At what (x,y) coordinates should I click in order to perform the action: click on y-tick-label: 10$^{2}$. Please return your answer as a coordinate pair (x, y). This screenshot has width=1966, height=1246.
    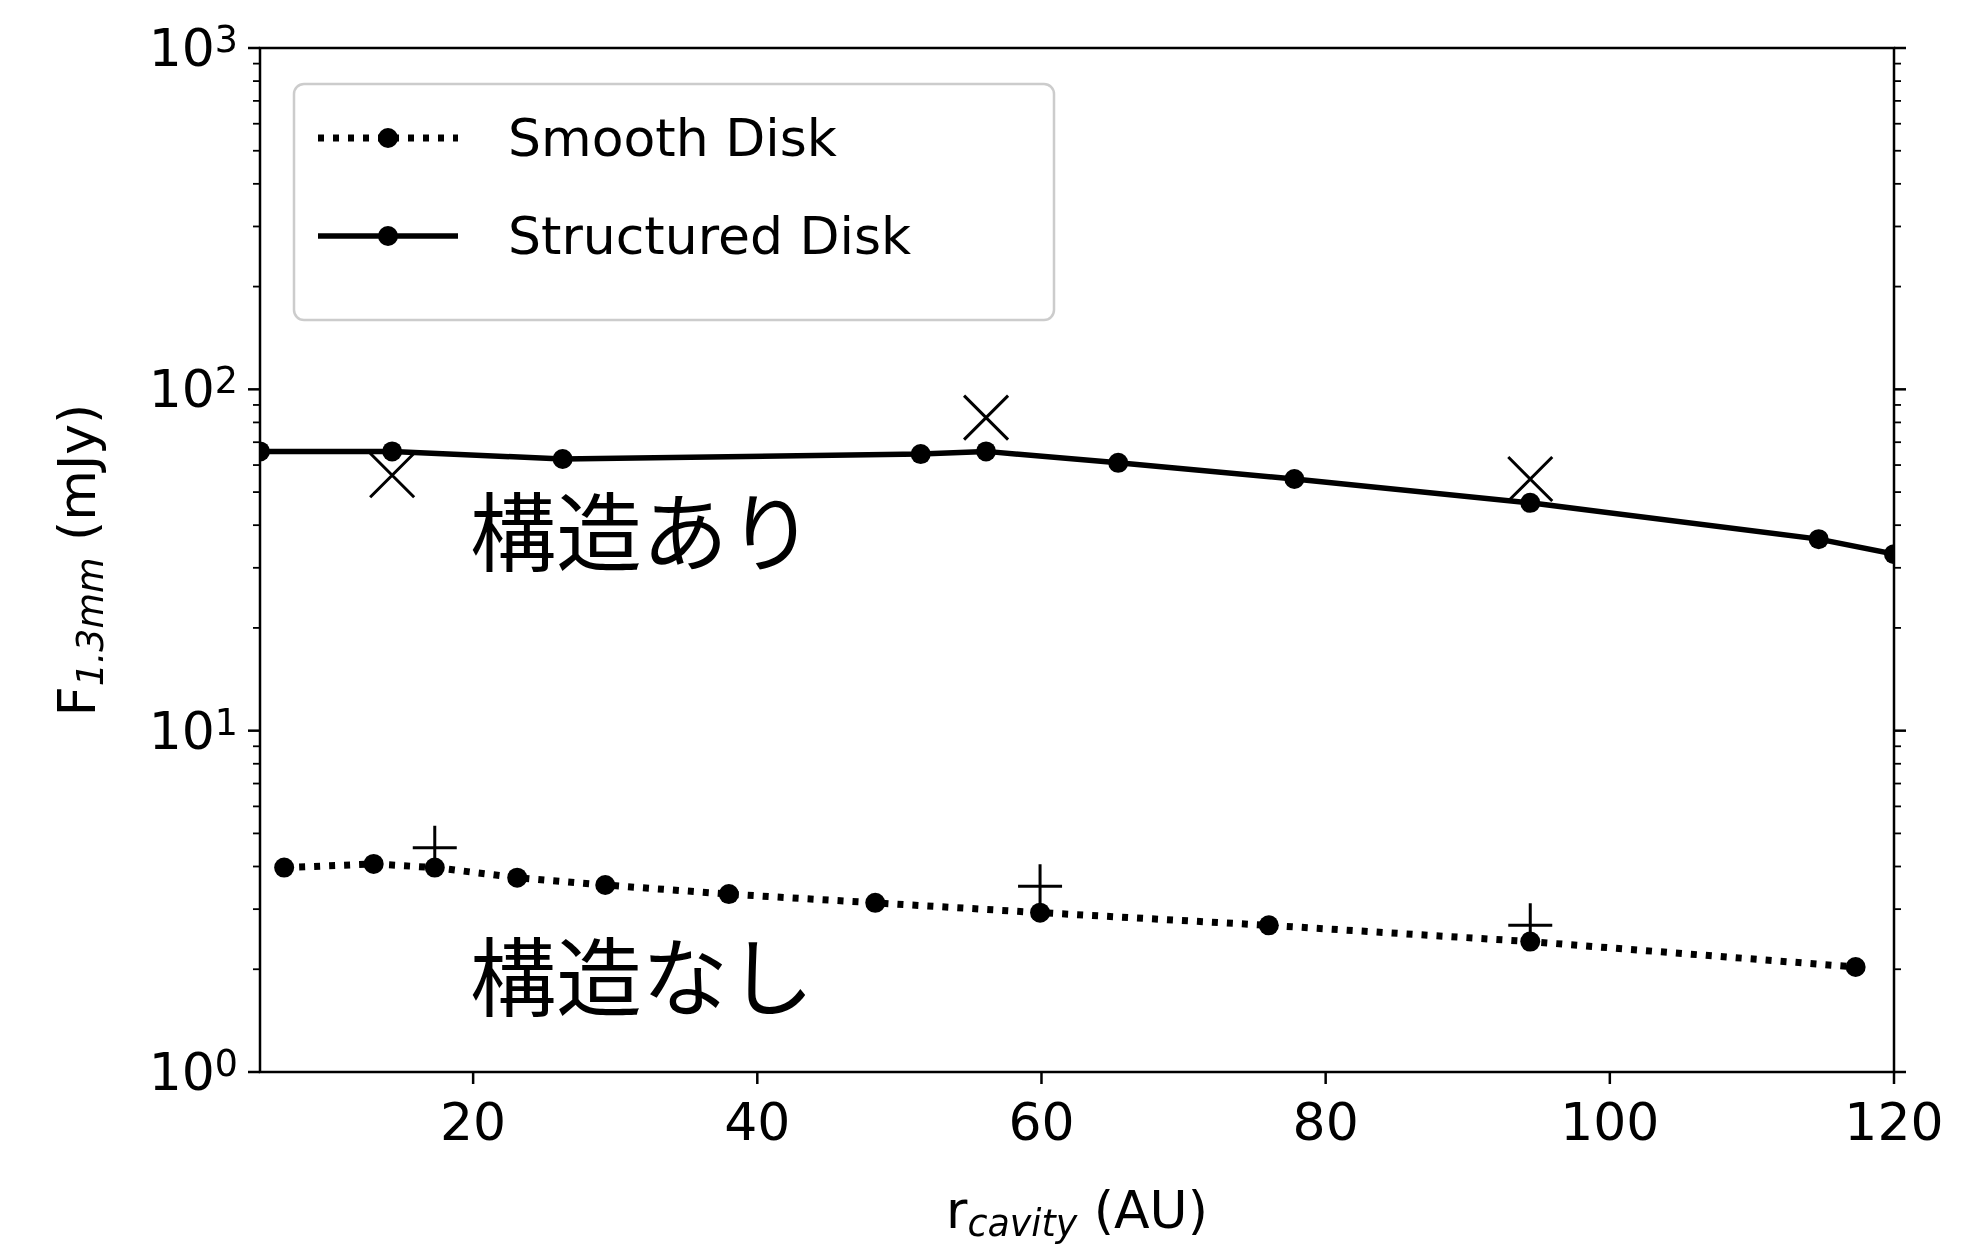
    Looking at the image, I should click on (193, 389).